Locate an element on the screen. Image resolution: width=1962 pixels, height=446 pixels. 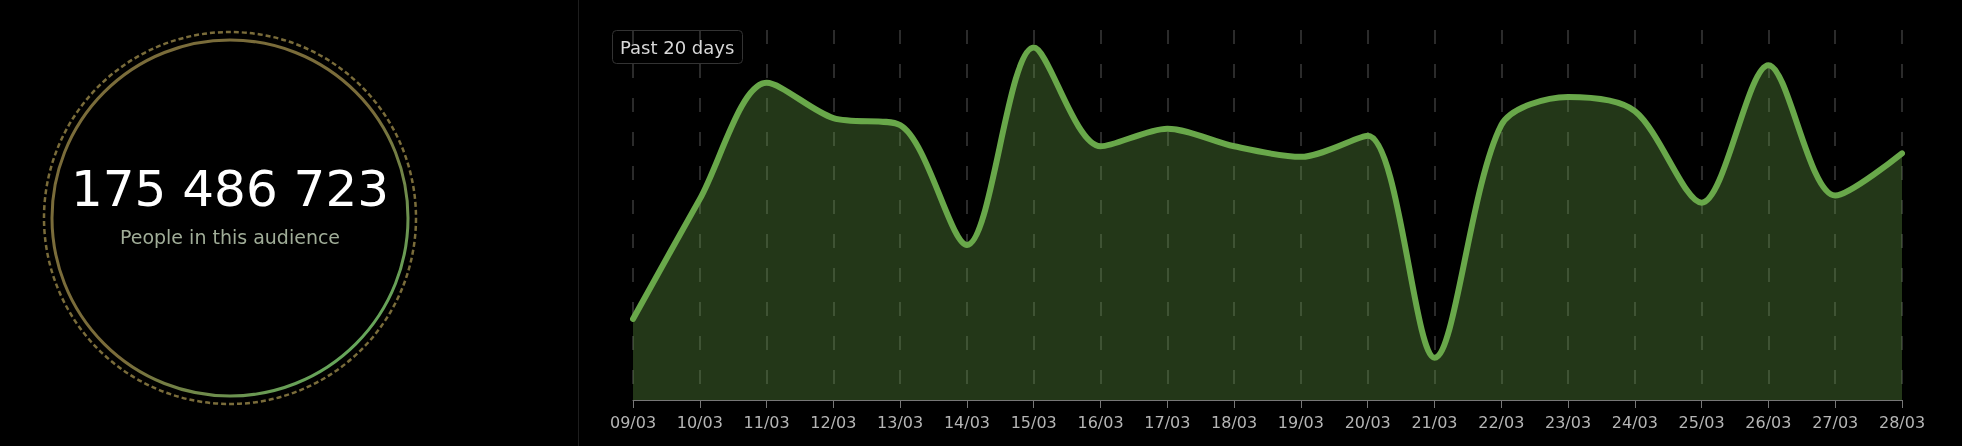
x-tick-label: 19/03 is located at coordinates (1300, 422).